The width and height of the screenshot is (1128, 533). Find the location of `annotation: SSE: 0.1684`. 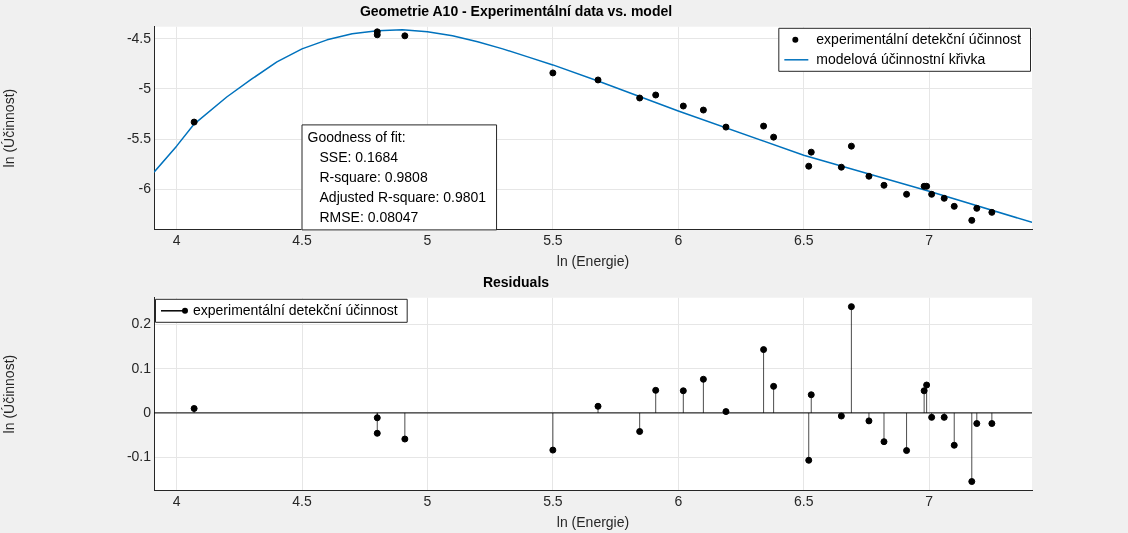

annotation: SSE: 0.1684 is located at coordinates (359, 157).